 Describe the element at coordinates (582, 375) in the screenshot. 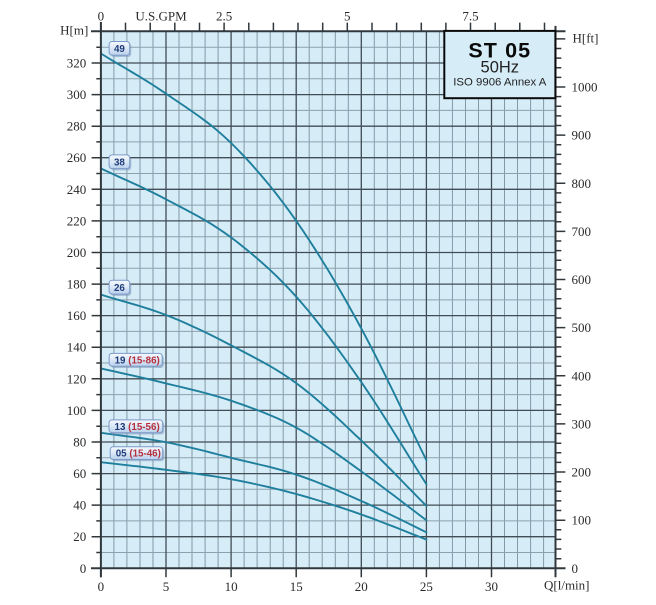

I see `svg-text: 400` at that location.